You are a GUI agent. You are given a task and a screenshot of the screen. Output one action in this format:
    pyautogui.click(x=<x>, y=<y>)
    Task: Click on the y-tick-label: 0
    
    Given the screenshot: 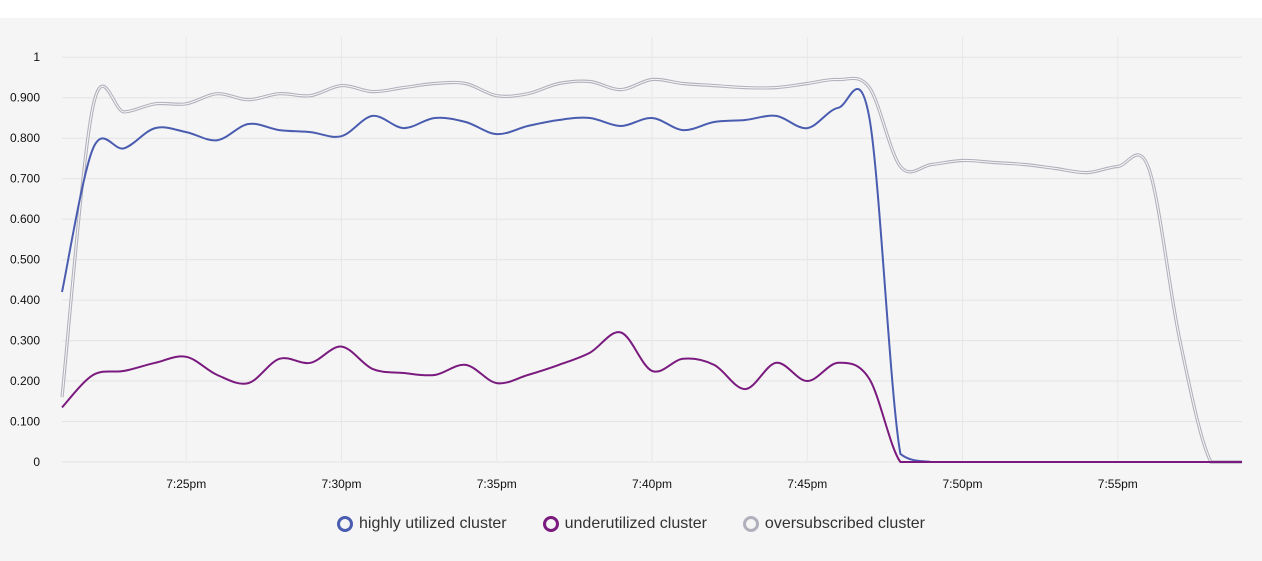 What is the action you would take?
    pyautogui.click(x=36, y=462)
    